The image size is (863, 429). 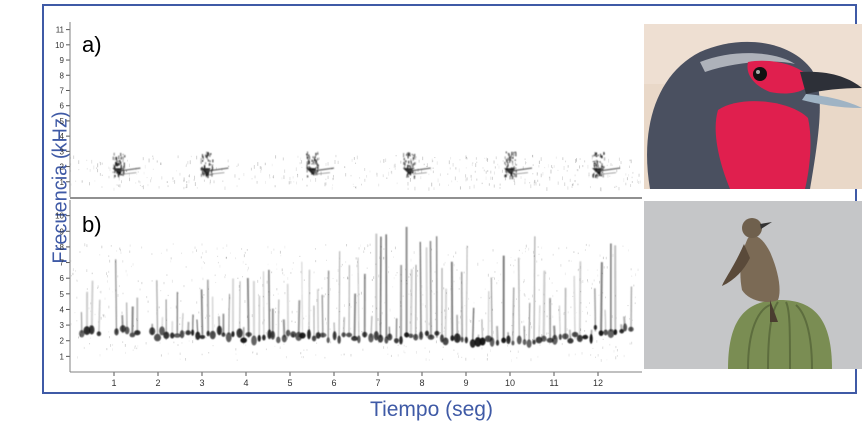 I want to click on photo2-bird-head, so click(x=752, y=228).